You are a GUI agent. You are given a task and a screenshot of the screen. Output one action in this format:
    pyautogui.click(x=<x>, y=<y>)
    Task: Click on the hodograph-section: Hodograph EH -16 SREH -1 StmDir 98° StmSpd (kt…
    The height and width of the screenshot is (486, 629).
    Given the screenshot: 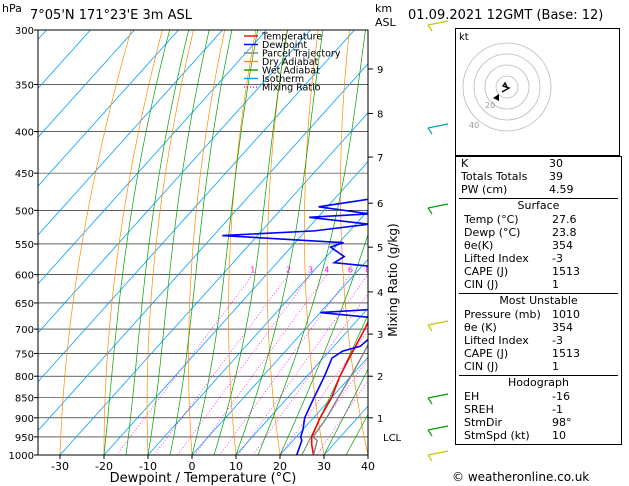 What is the action you would take?
    pyautogui.click(x=538, y=408)
    